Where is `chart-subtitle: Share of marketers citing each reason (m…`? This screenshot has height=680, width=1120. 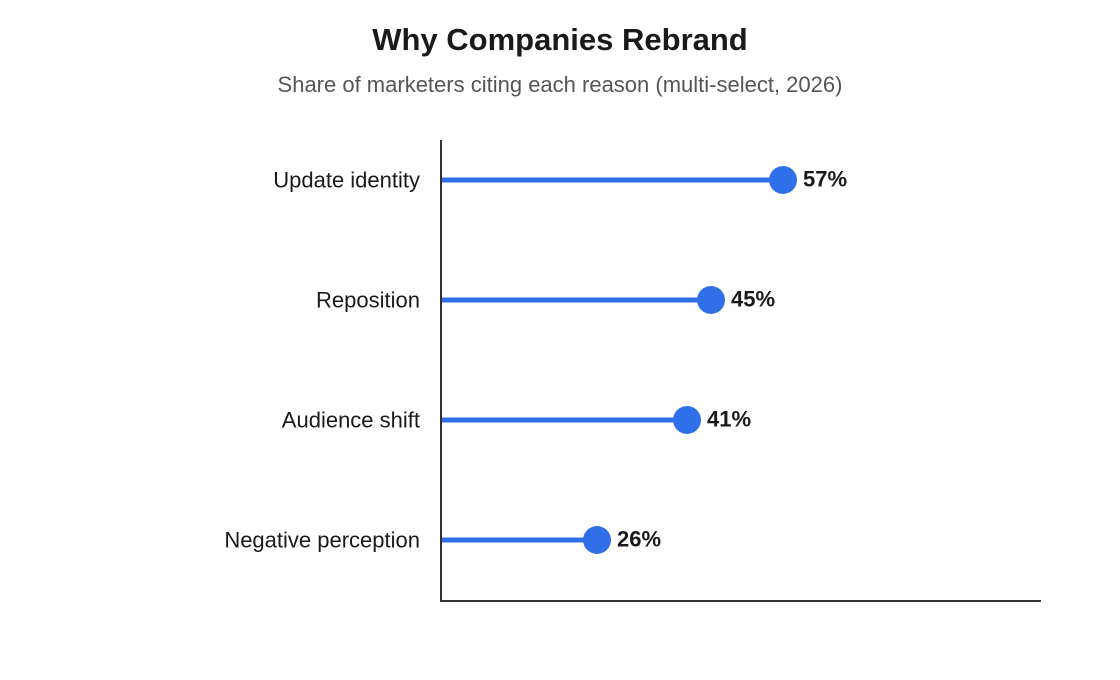 chart-subtitle: Share of marketers citing each reason (m… is located at coordinates (560, 84).